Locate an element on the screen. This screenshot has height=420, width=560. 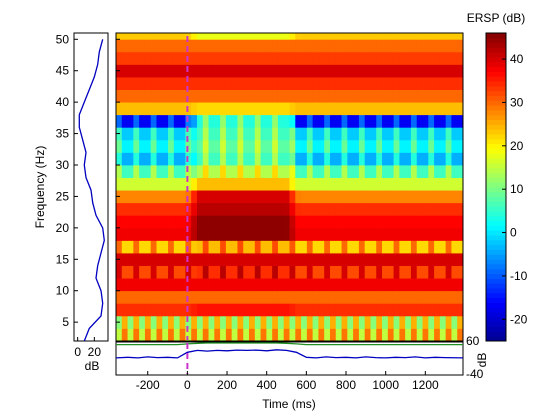
y-tick-label: 45 is located at coordinates (63, 71).